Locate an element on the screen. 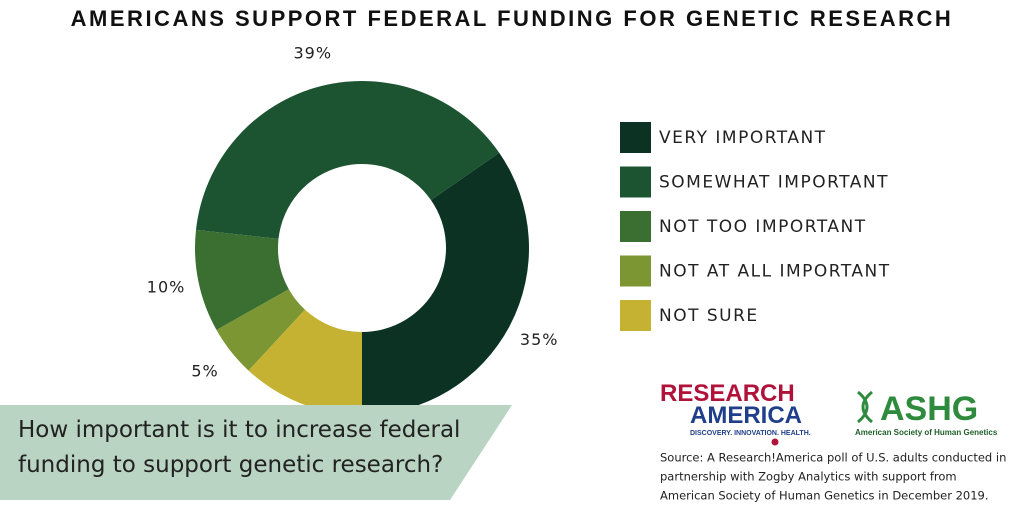  data-label: 10% is located at coordinates (166, 287).